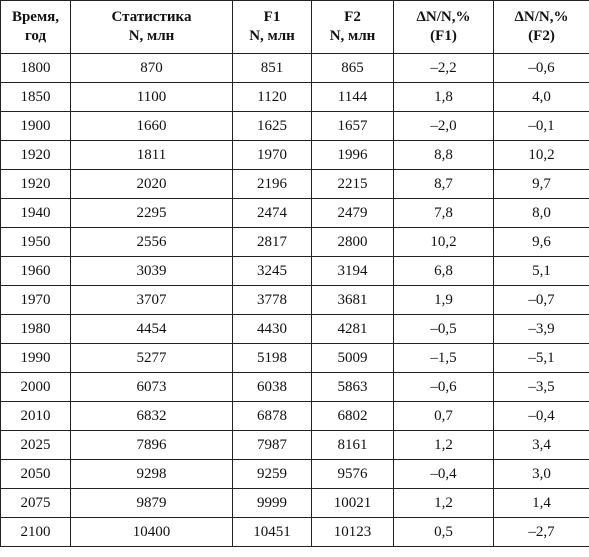 Image resolution: width=589 pixels, height=557 pixels. Describe the element at coordinates (443, 387) in the screenshot. I see `cell-delta-f1: –0,6` at that location.